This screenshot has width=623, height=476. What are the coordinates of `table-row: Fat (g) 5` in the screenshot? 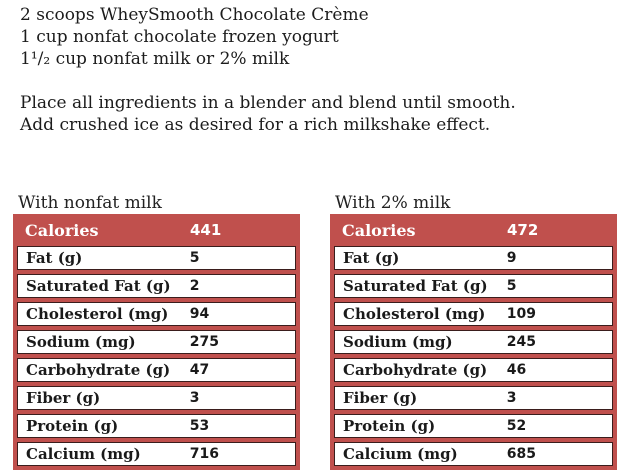 It's located at (156, 258).